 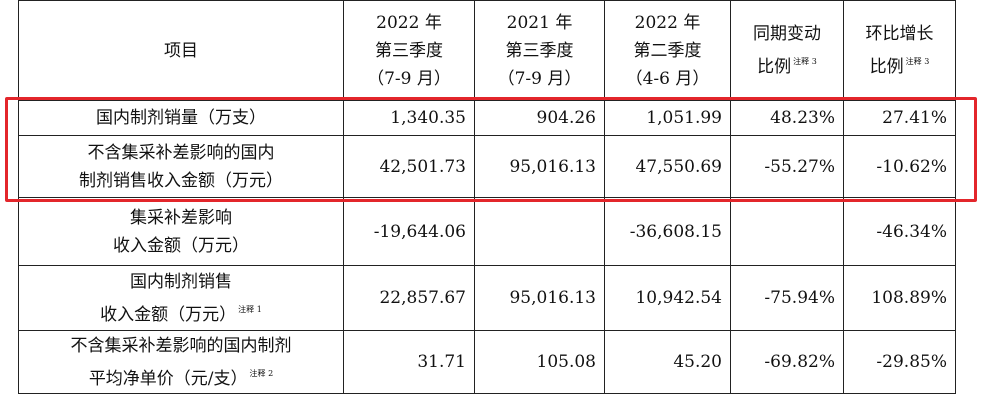 I want to click on row-label: 不含集采补差影响的国内 制剂销售收入金额（万元）, so click(x=181, y=166).